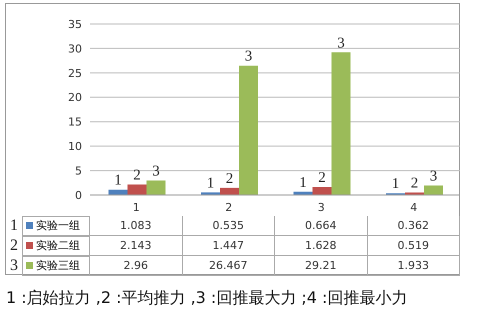  I want to click on data-label: 1.933, so click(414, 266).